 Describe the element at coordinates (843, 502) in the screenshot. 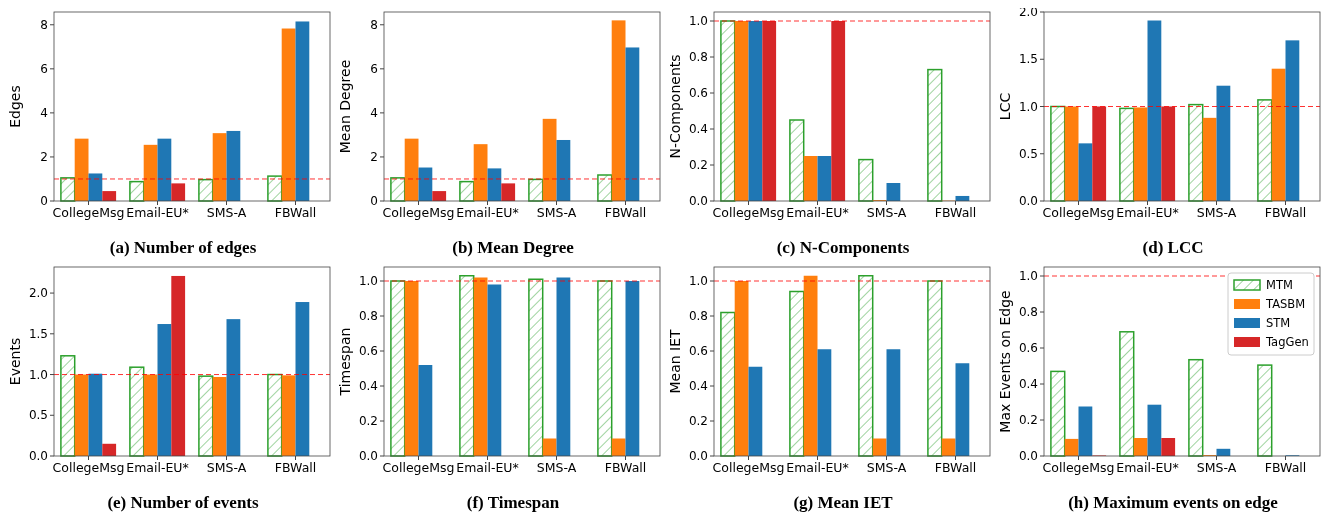

I see `text: (g) Mean IET` at that location.